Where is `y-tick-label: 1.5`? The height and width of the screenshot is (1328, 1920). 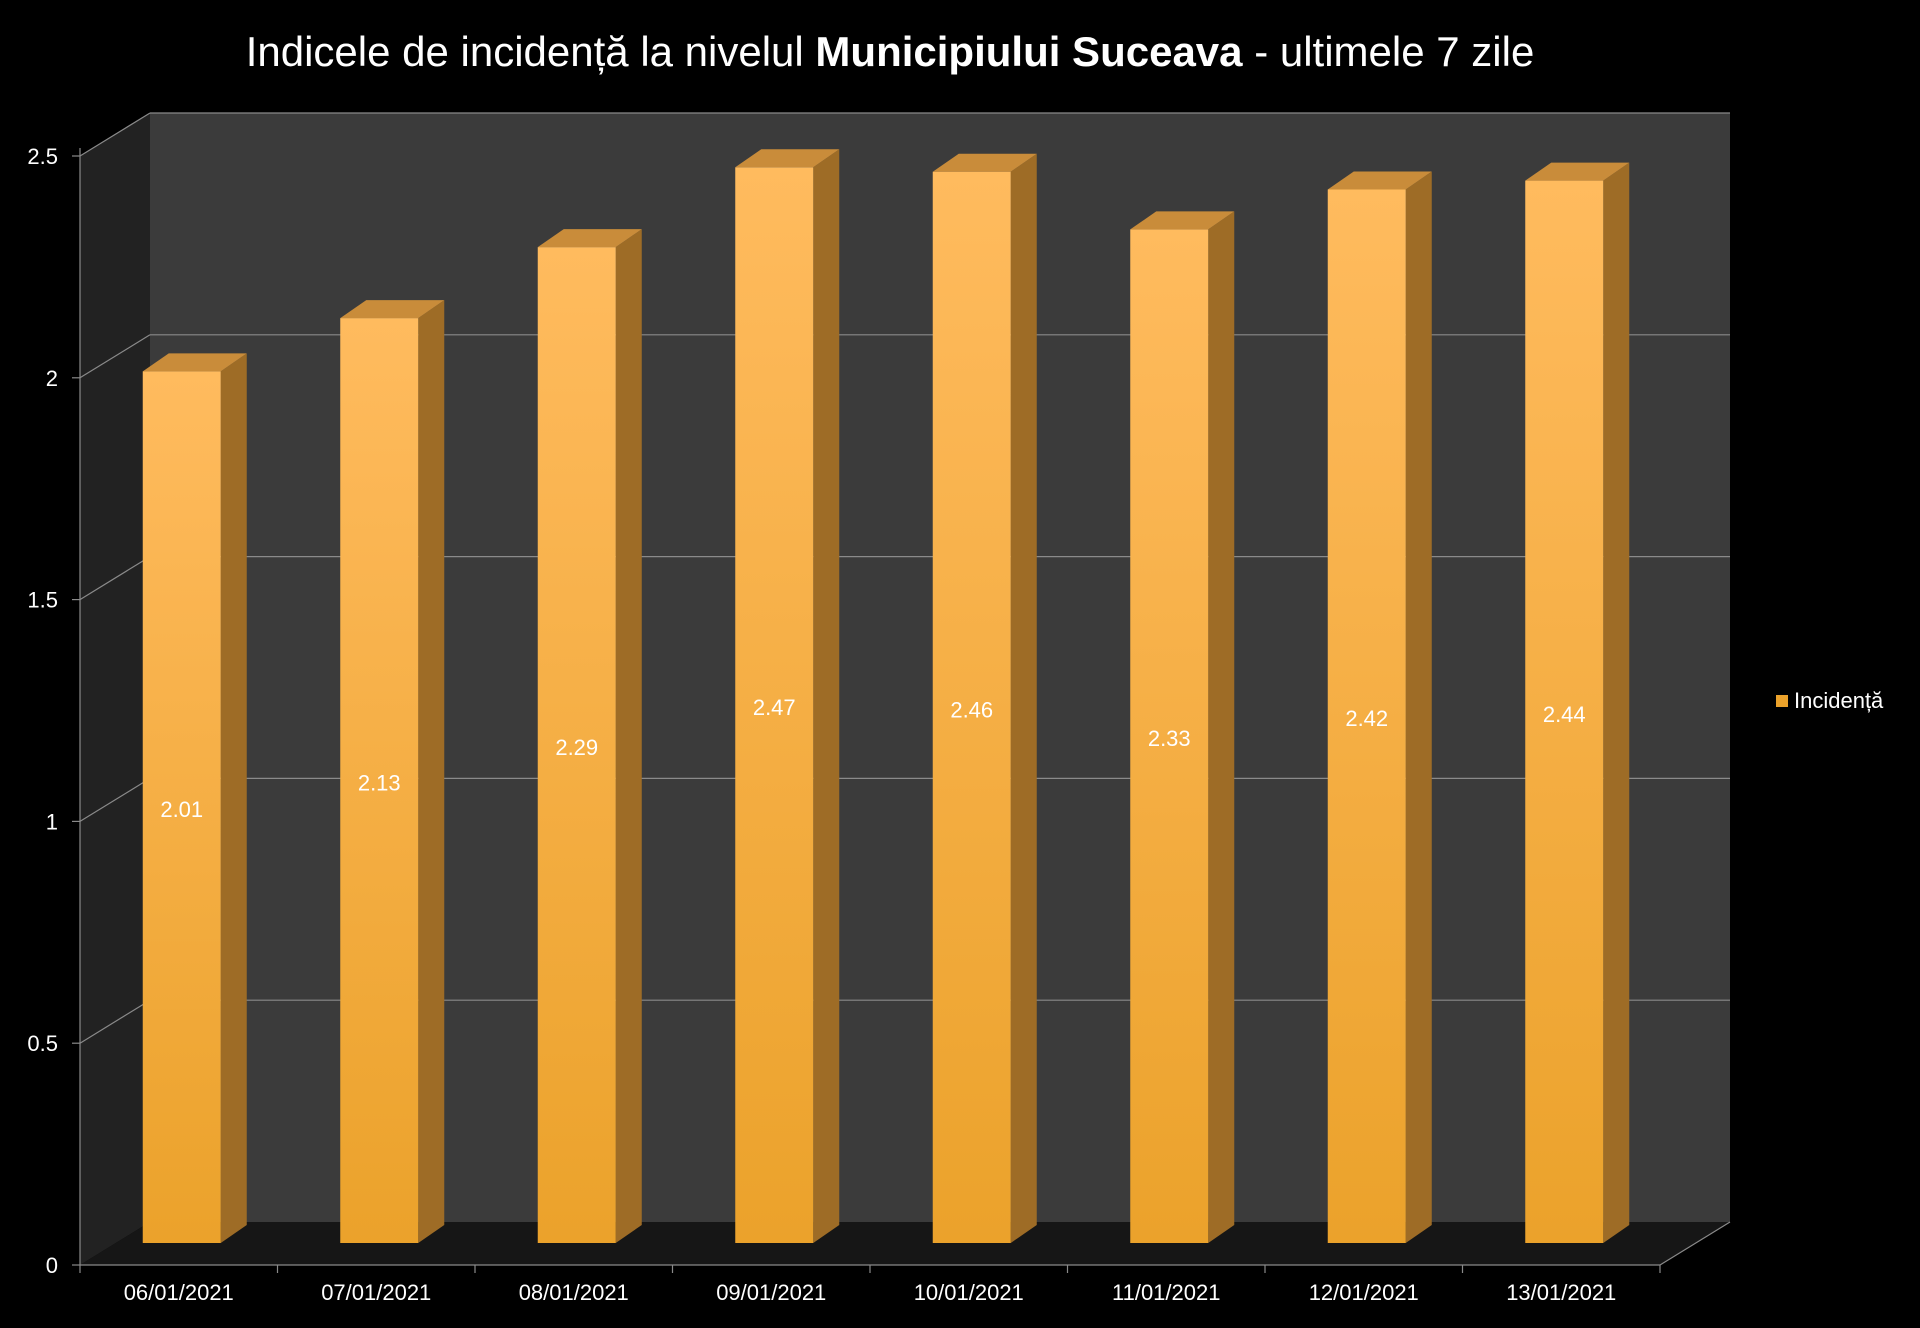 y-tick-label: 1.5 is located at coordinates (42, 600).